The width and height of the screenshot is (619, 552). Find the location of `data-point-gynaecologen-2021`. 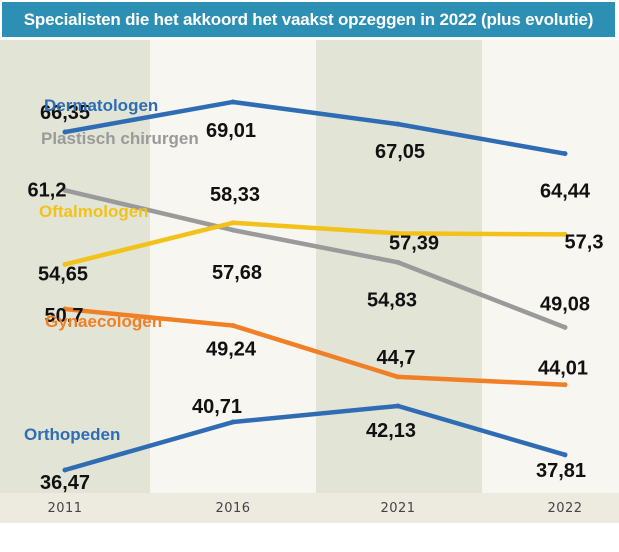

data-point-gynaecologen-2021 is located at coordinates (398, 377).